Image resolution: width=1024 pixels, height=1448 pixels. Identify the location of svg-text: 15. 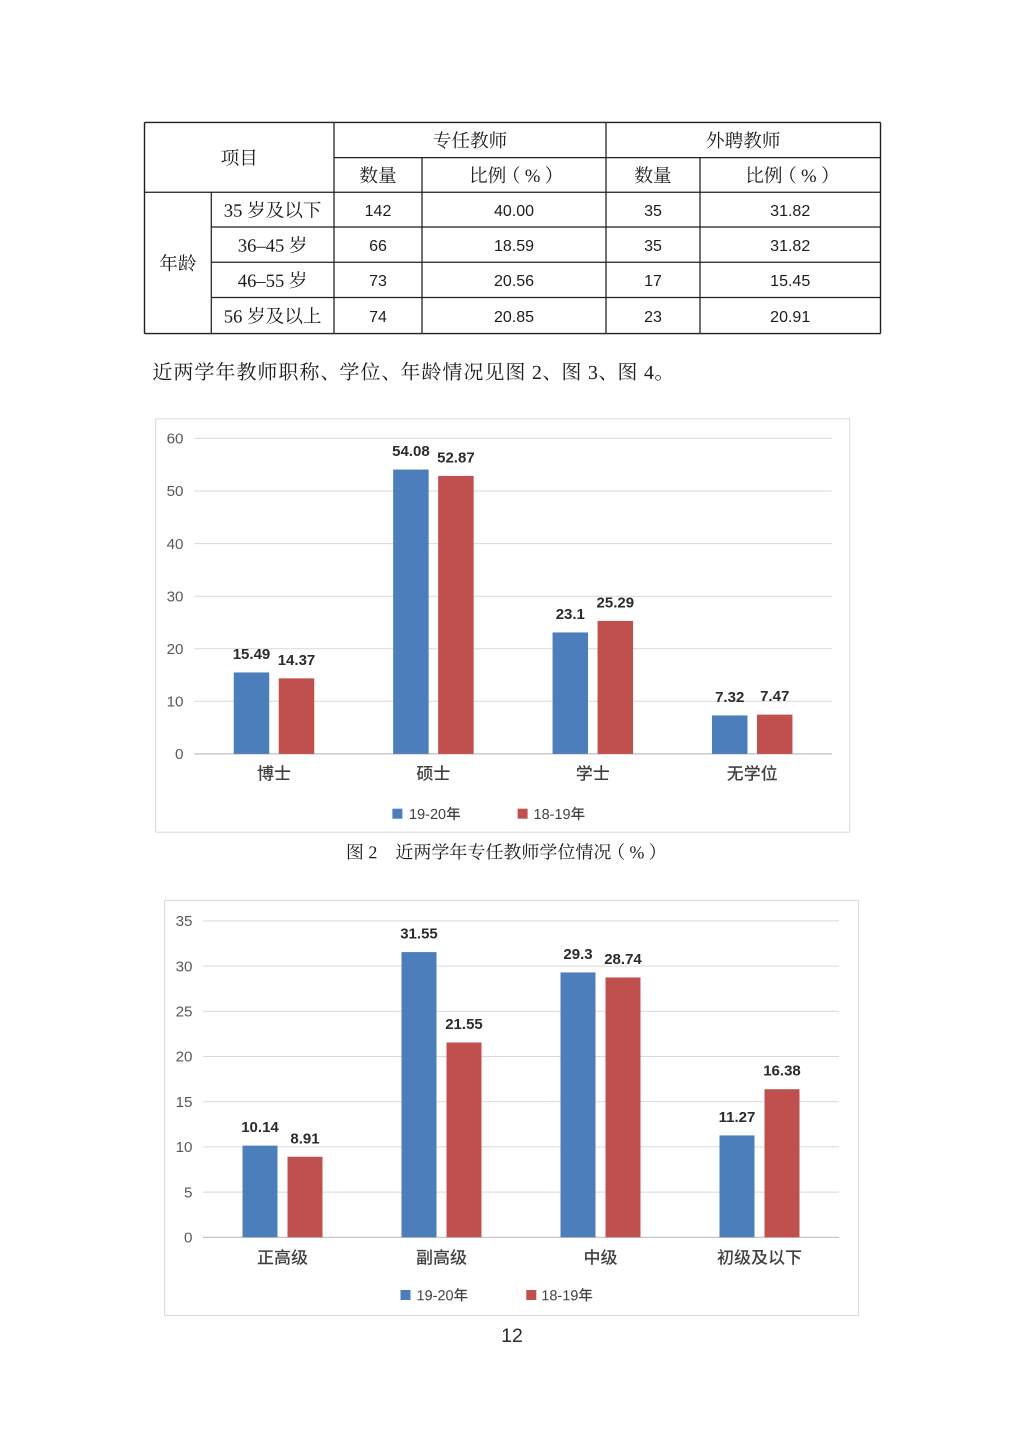
(184, 1102).